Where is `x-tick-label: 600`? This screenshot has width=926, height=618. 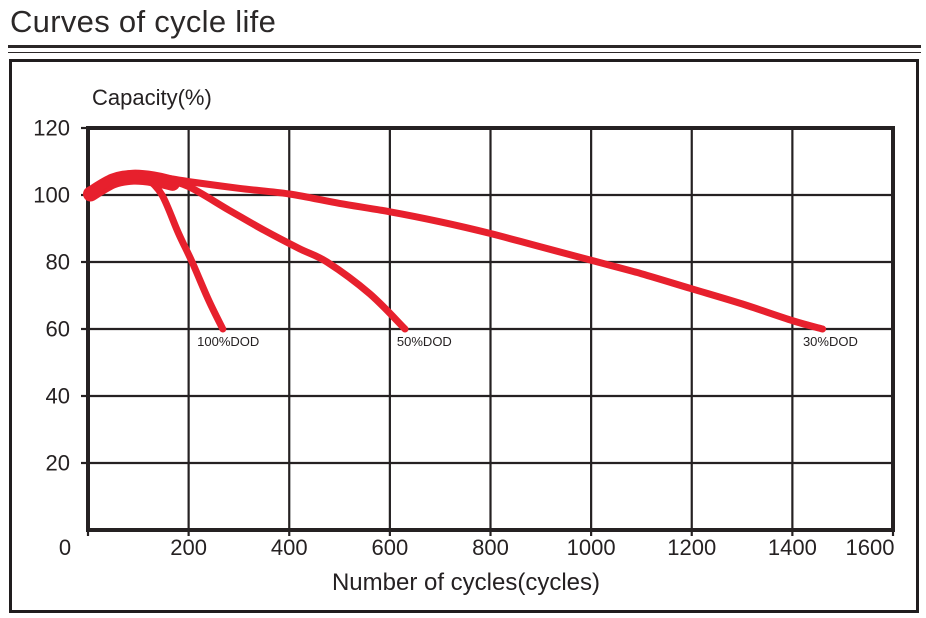
x-tick-label: 600 is located at coordinates (390, 547).